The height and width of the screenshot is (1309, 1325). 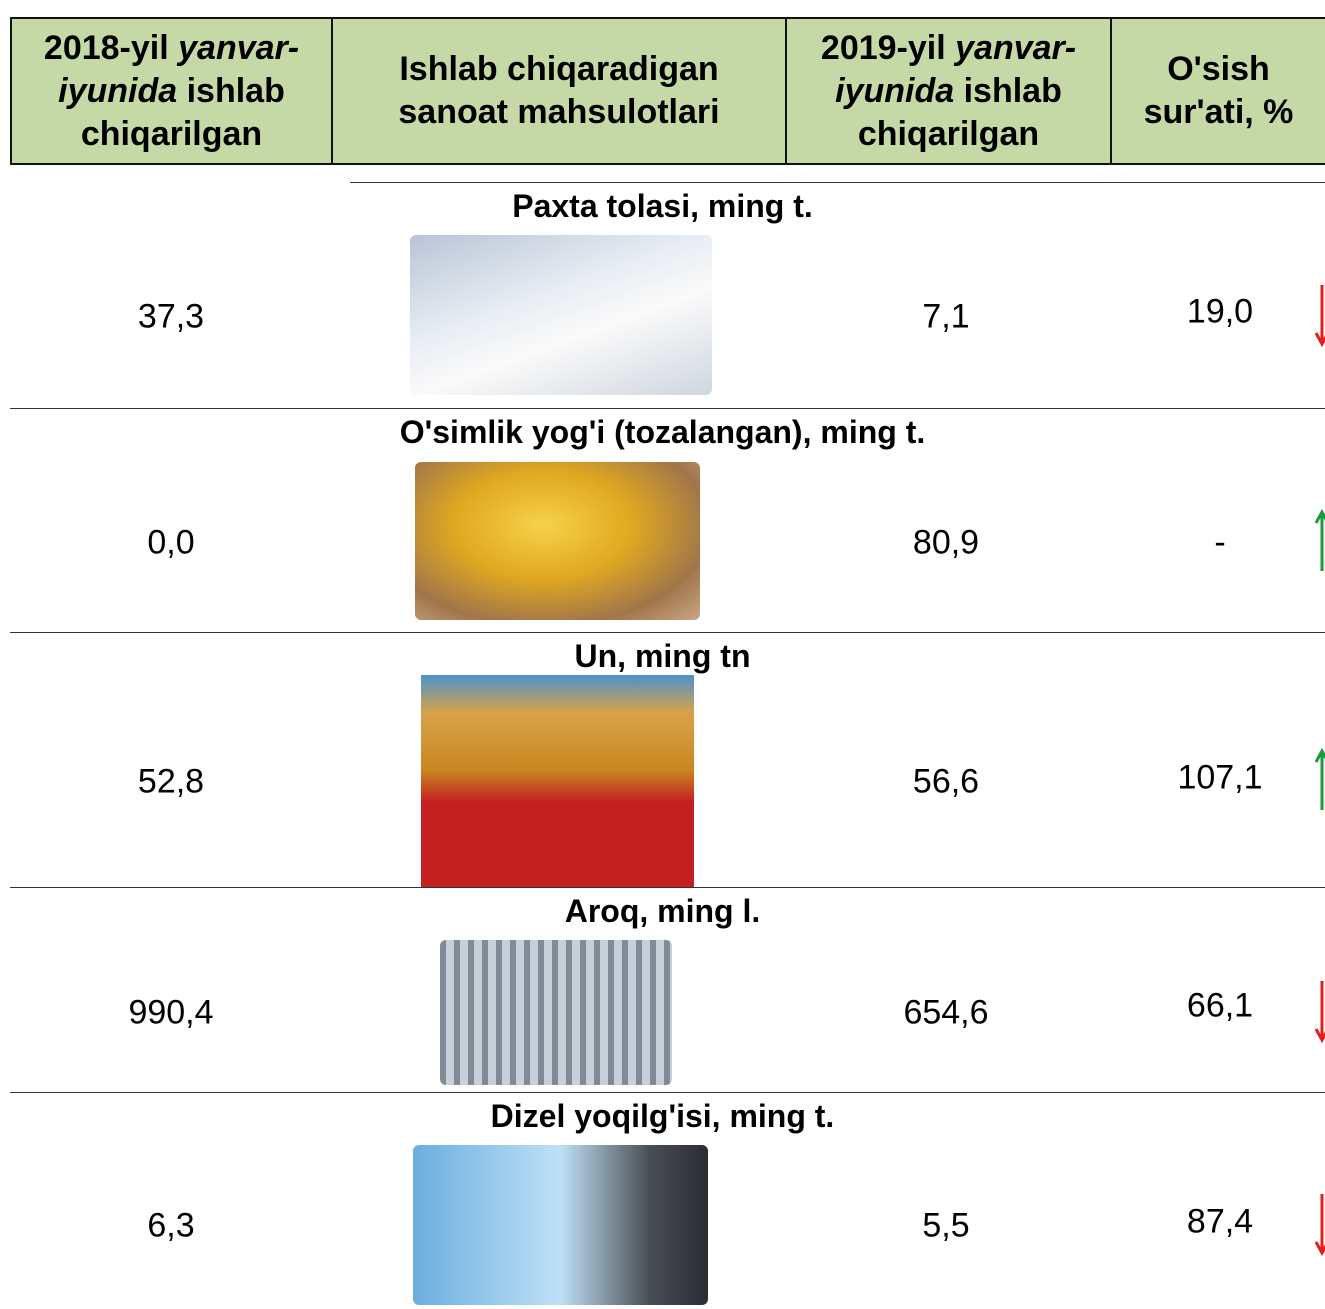 I want to click on header-text: Ishlab chiqaradigan sanoat mahsulotlari, so click(x=559, y=91).